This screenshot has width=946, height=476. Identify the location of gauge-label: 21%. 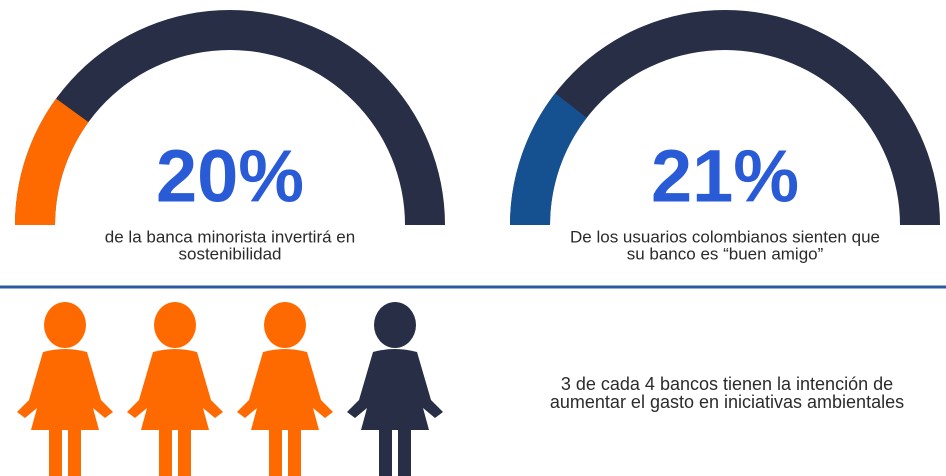
(725, 176).